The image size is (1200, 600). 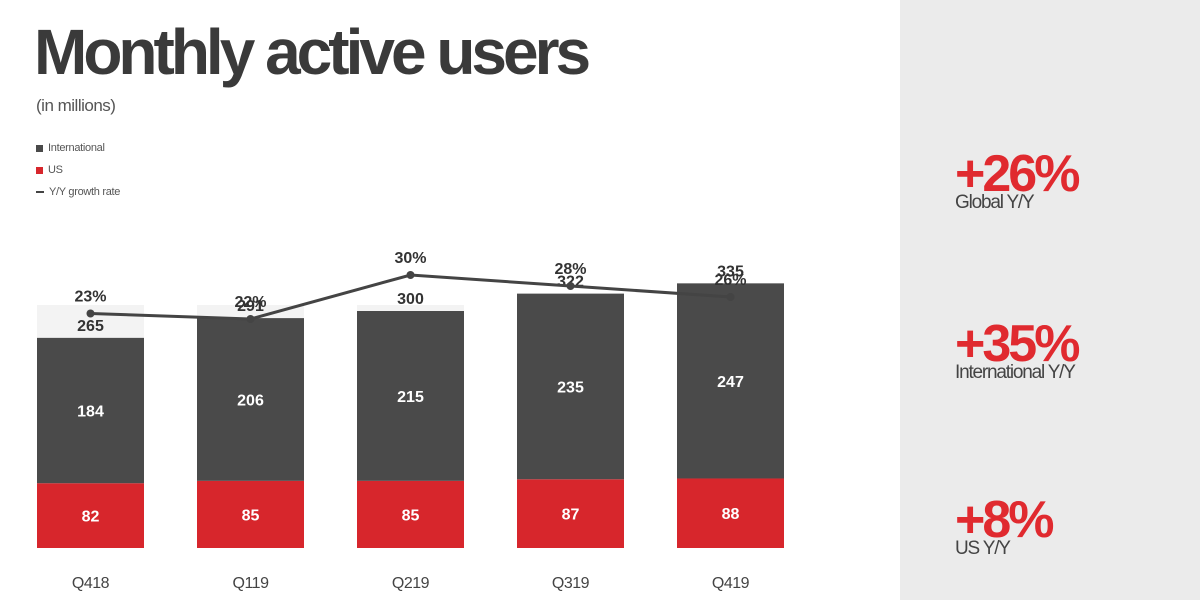 What do you see at coordinates (40, 192) in the screenshot?
I see `legend-swatch-growth` at bounding box center [40, 192].